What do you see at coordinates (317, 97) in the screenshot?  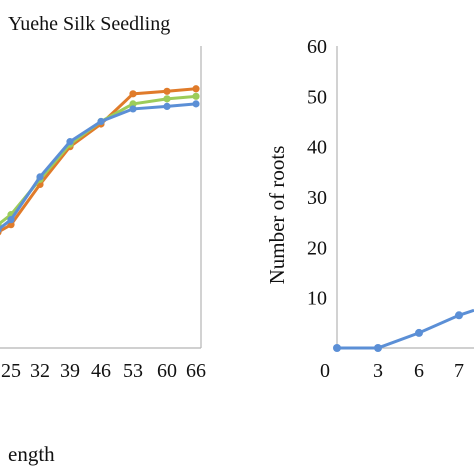 I see `chart-right-y-tick-label: 50` at bounding box center [317, 97].